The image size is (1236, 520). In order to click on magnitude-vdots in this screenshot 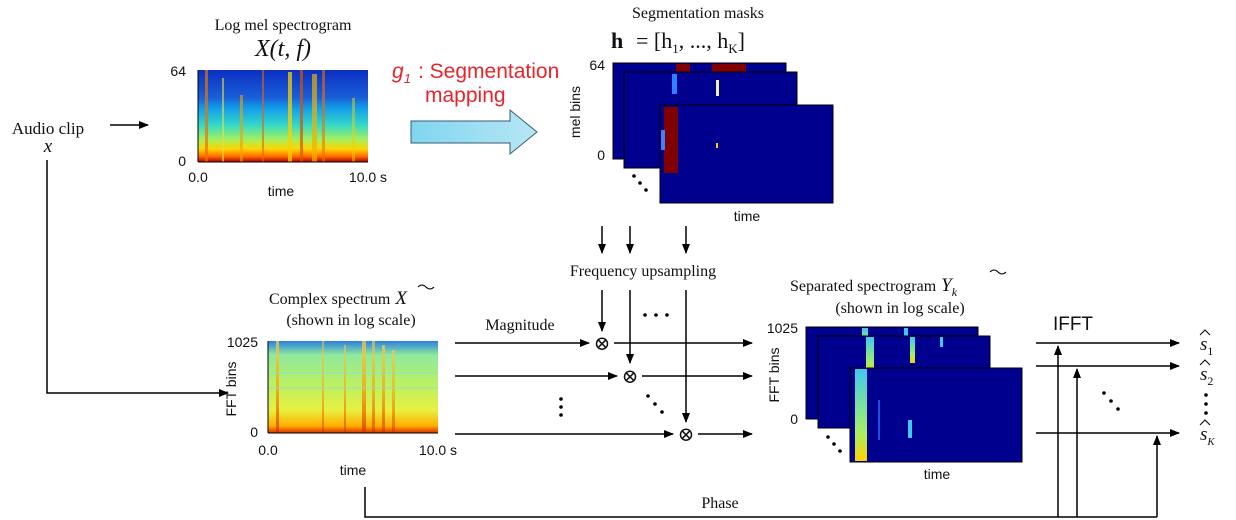, I will do `click(561, 407)`.